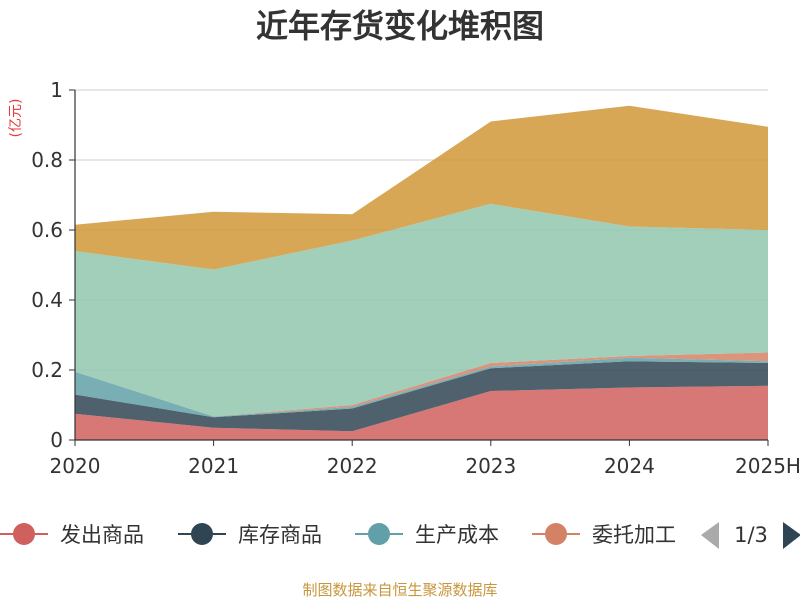 This screenshot has height=600, width=800. I want to click on x-tick-label: 2020, so click(75, 466).